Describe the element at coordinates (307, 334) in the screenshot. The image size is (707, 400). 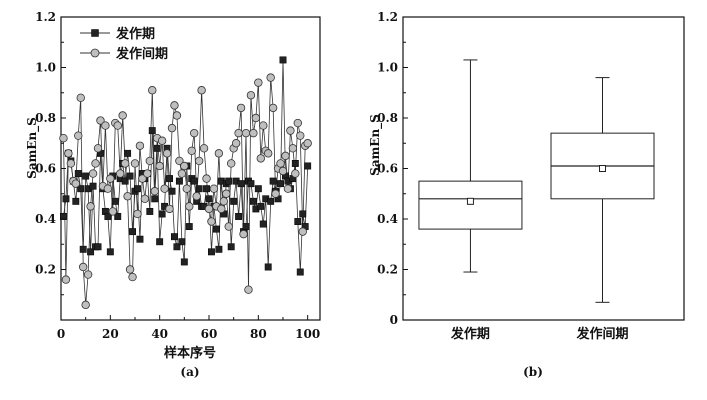
I see `x-tick-label: 100` at that location.